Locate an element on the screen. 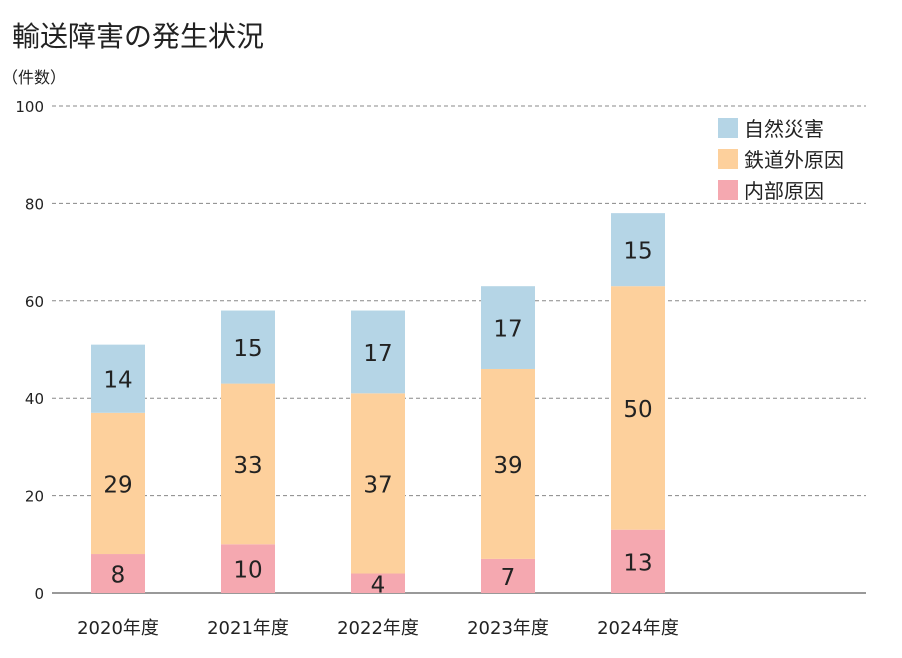  y-tick-label: 0 is located at coordinates (39, 594).